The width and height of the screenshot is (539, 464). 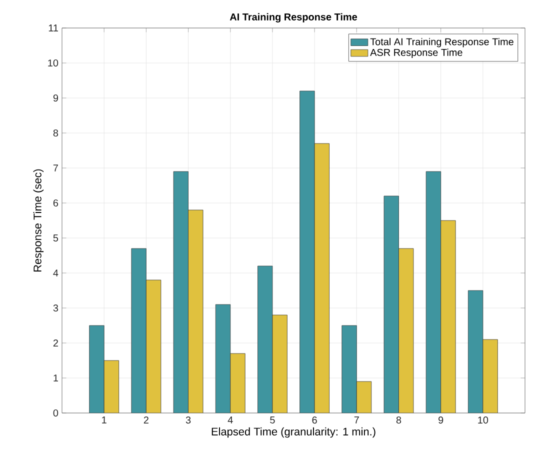 I want to click on legend-label: ASR Response Time, so click(x=416, y=53).